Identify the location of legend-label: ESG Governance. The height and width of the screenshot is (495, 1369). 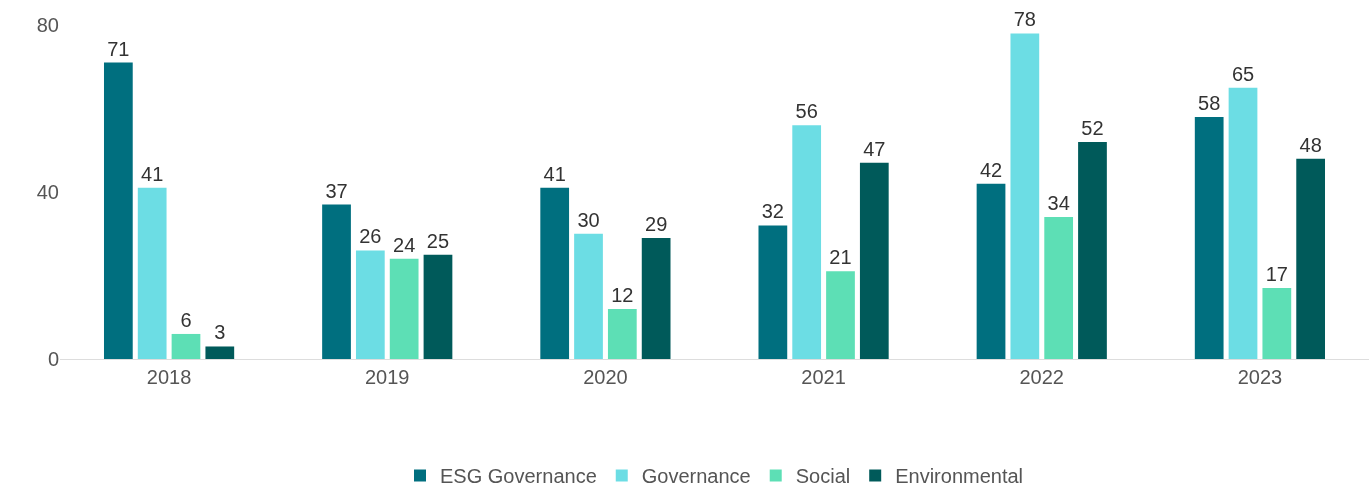
(518, 476).